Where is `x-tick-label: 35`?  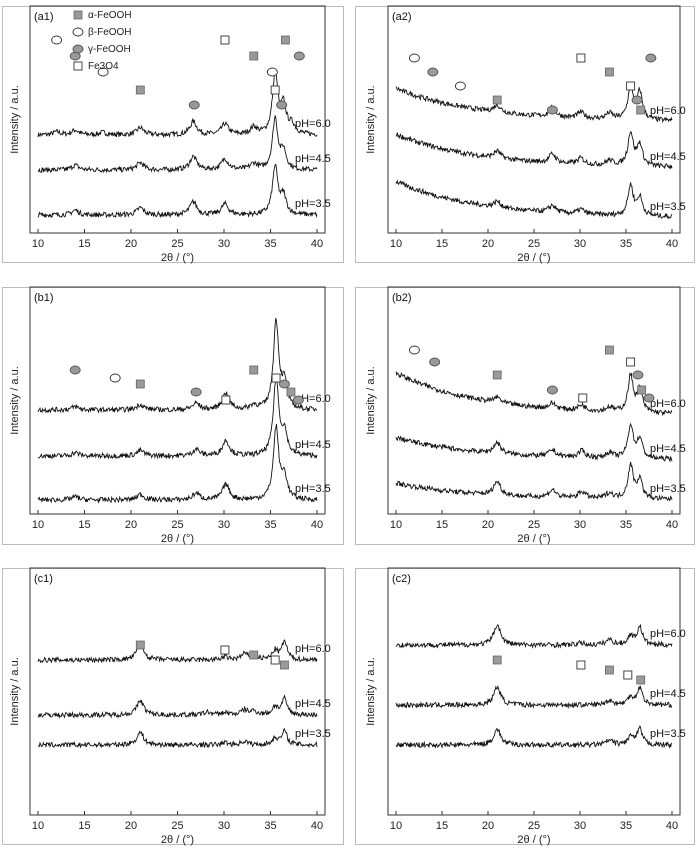
x-tick-label: 35 is located at coordinates (270, 826).